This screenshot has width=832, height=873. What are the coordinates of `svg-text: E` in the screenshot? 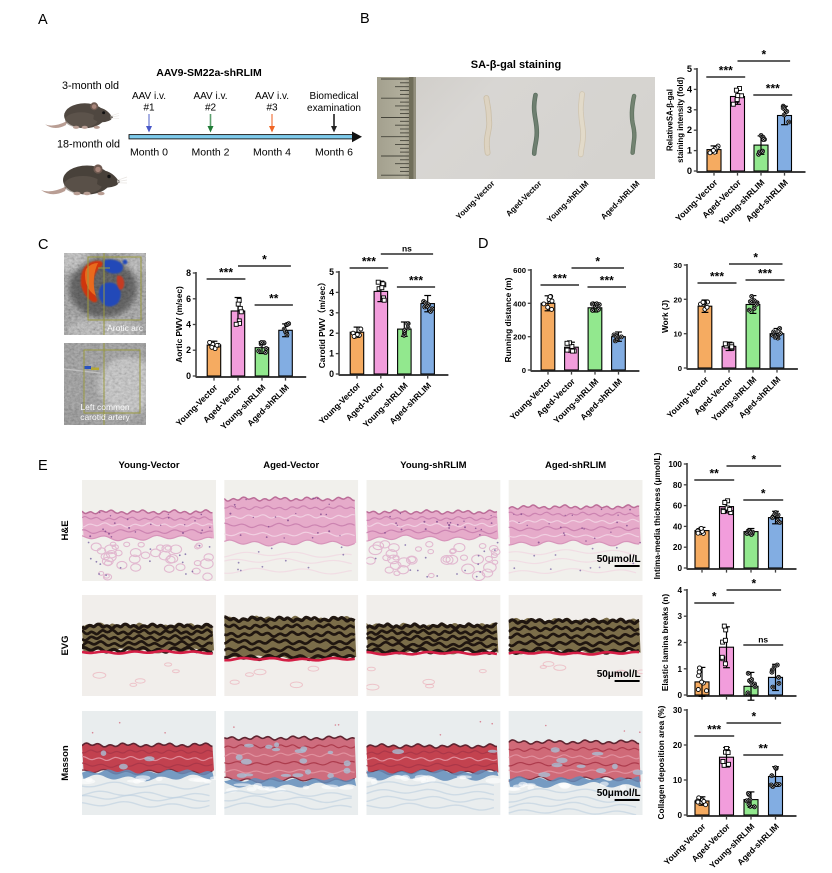 It's located at (43, 466).